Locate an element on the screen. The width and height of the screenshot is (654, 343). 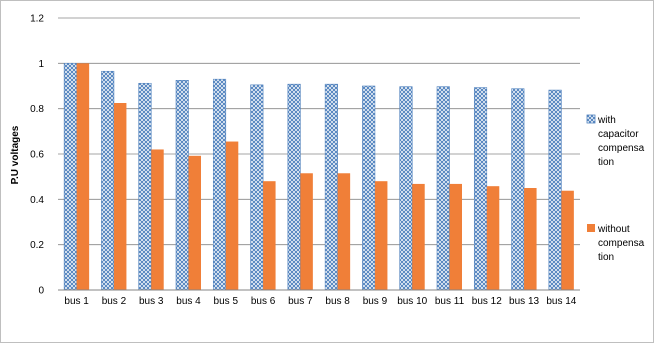
x-tick-label: bus 7 is located at coordinates (300, 301).